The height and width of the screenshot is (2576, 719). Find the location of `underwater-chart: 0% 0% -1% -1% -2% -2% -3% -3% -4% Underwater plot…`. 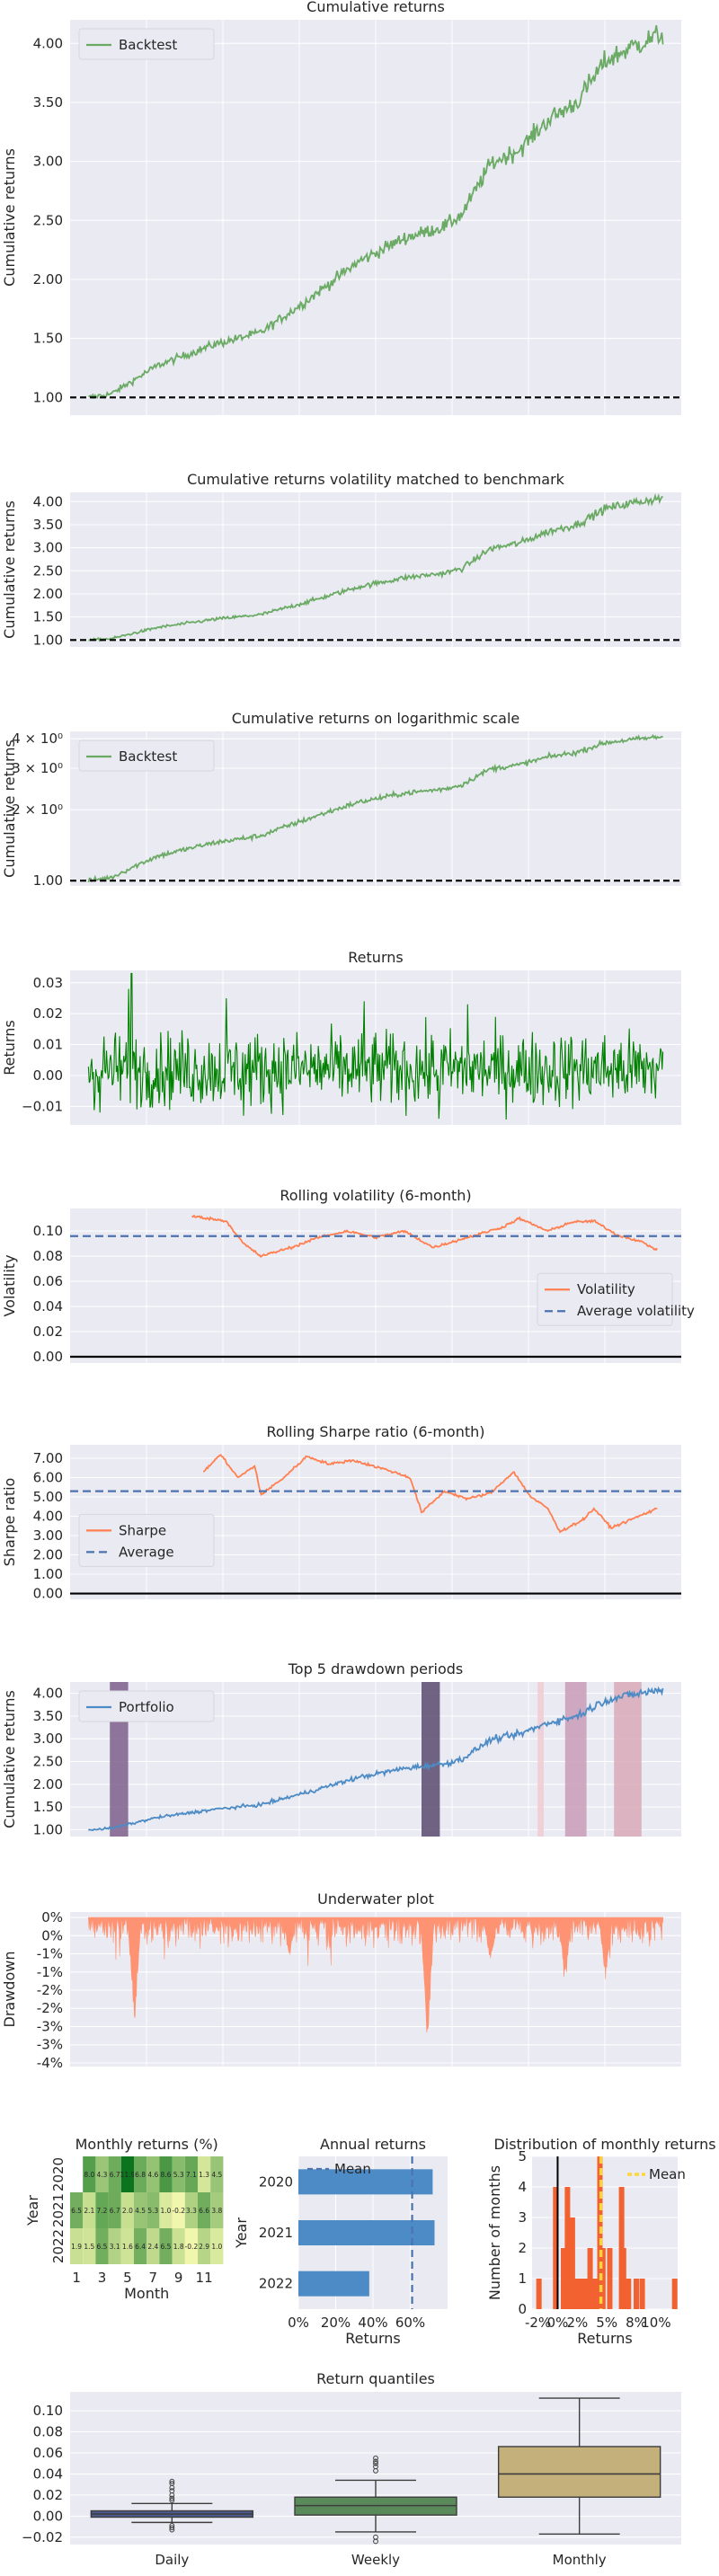

underwater-chart: 0% 0% -1% -1% -2% -2% -3% -3% -4% Underwater plot… is located at coordinates (341, 1980).